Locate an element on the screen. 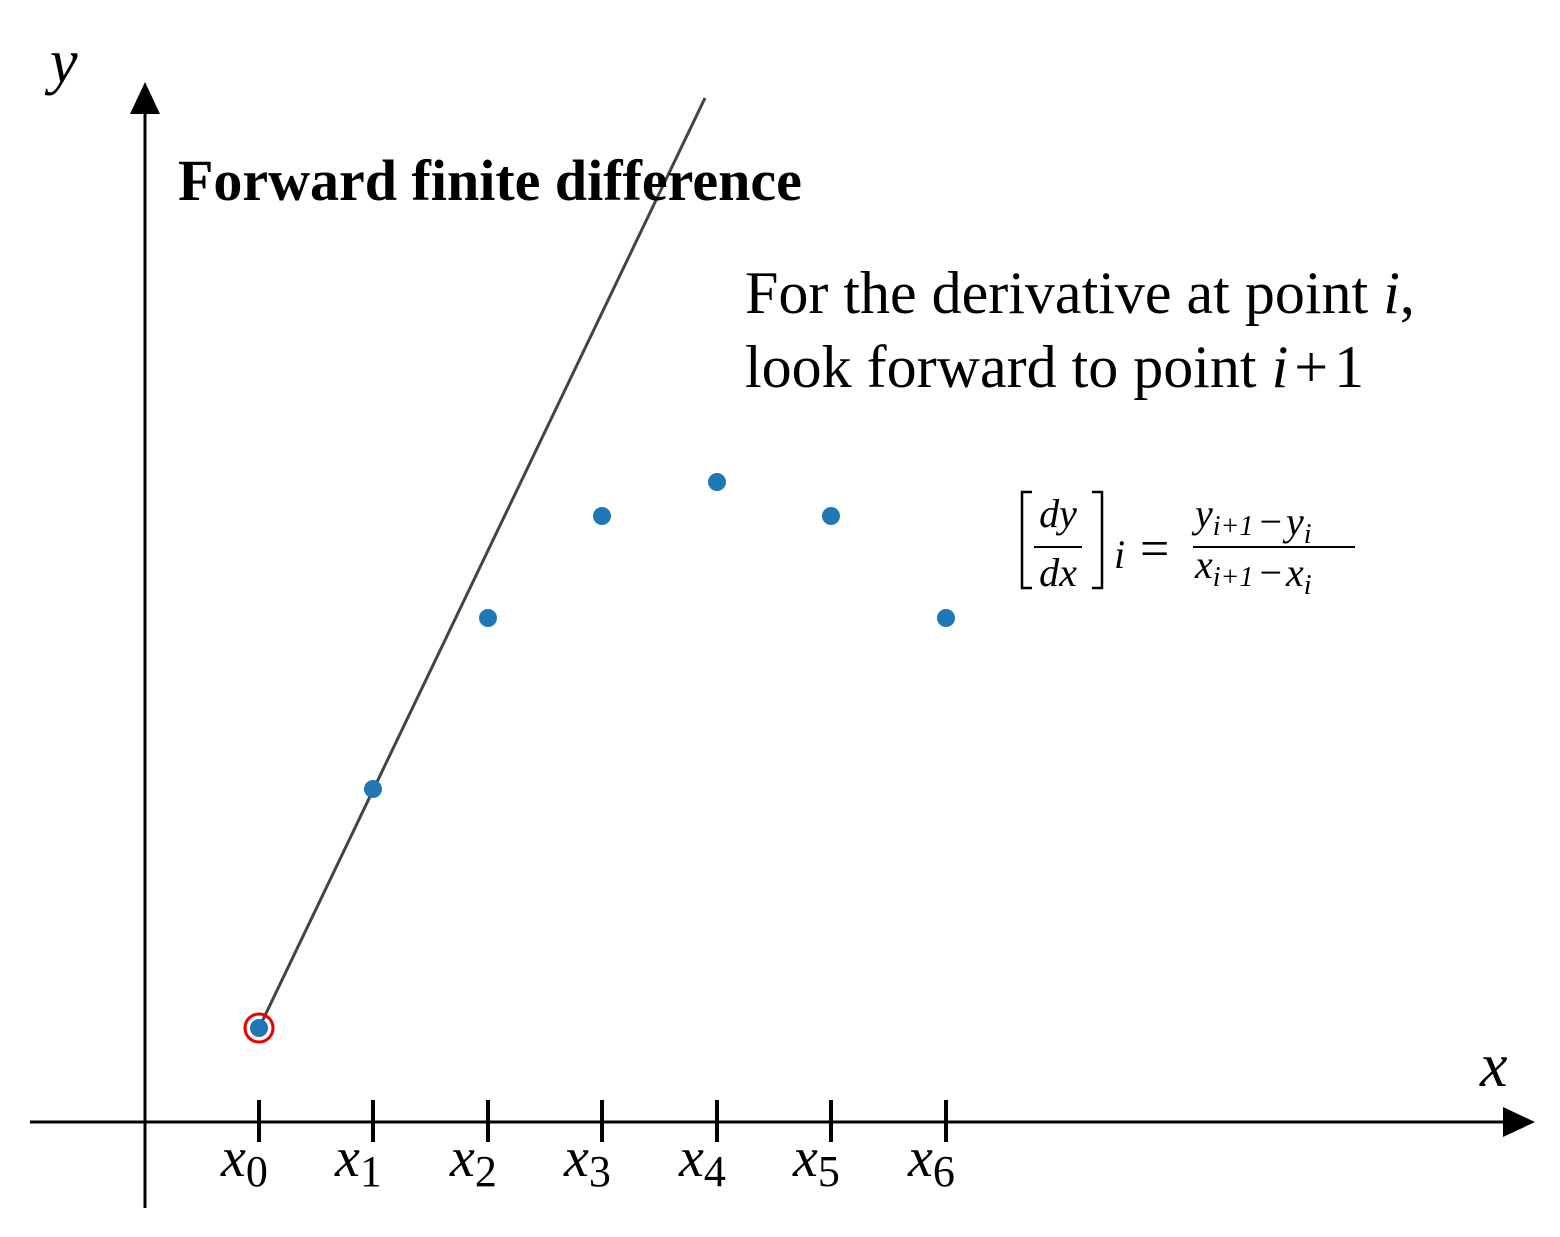 The height and width of the screenshot is (1237, 1560). tick-subscript: 6 is located at coordinates (944, 1171).